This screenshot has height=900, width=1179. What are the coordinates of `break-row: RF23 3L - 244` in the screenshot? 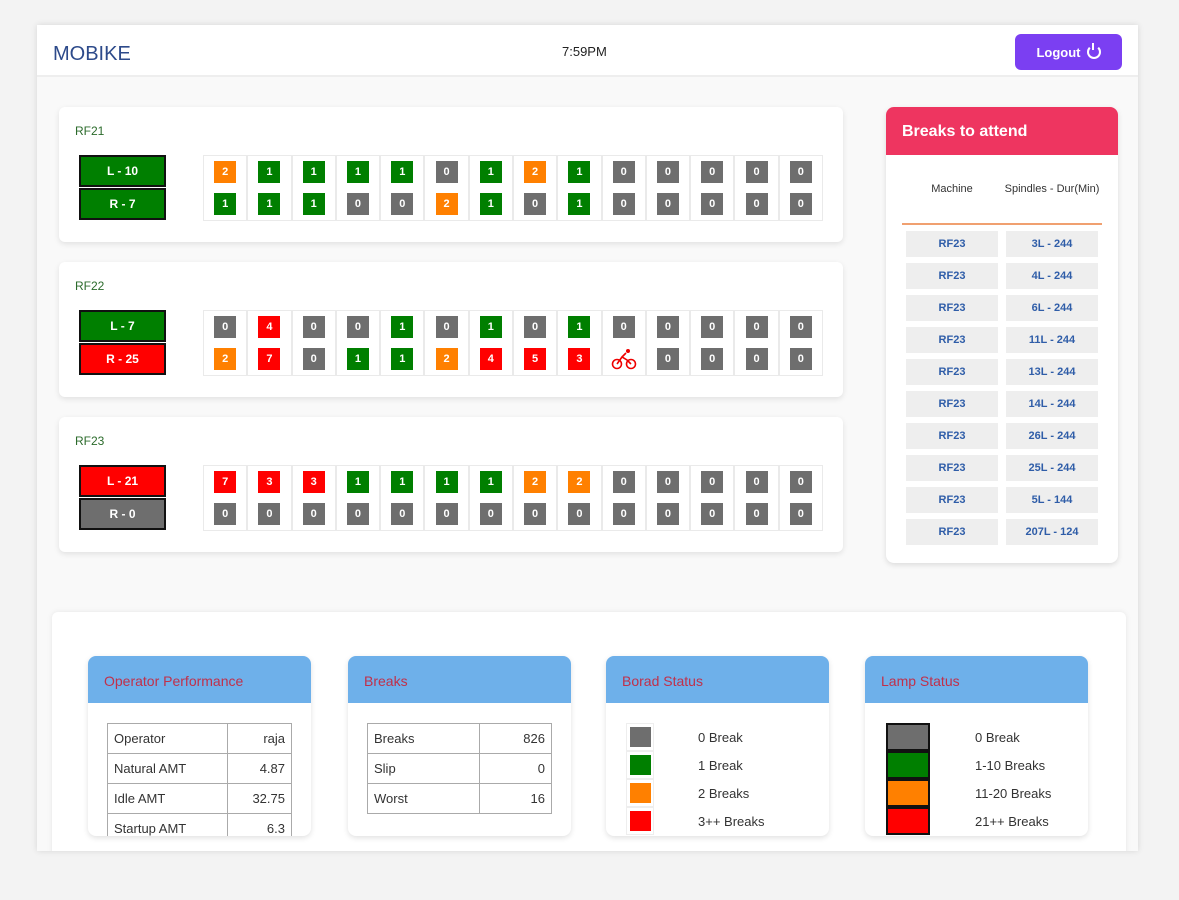 It's located at (1002, 244).